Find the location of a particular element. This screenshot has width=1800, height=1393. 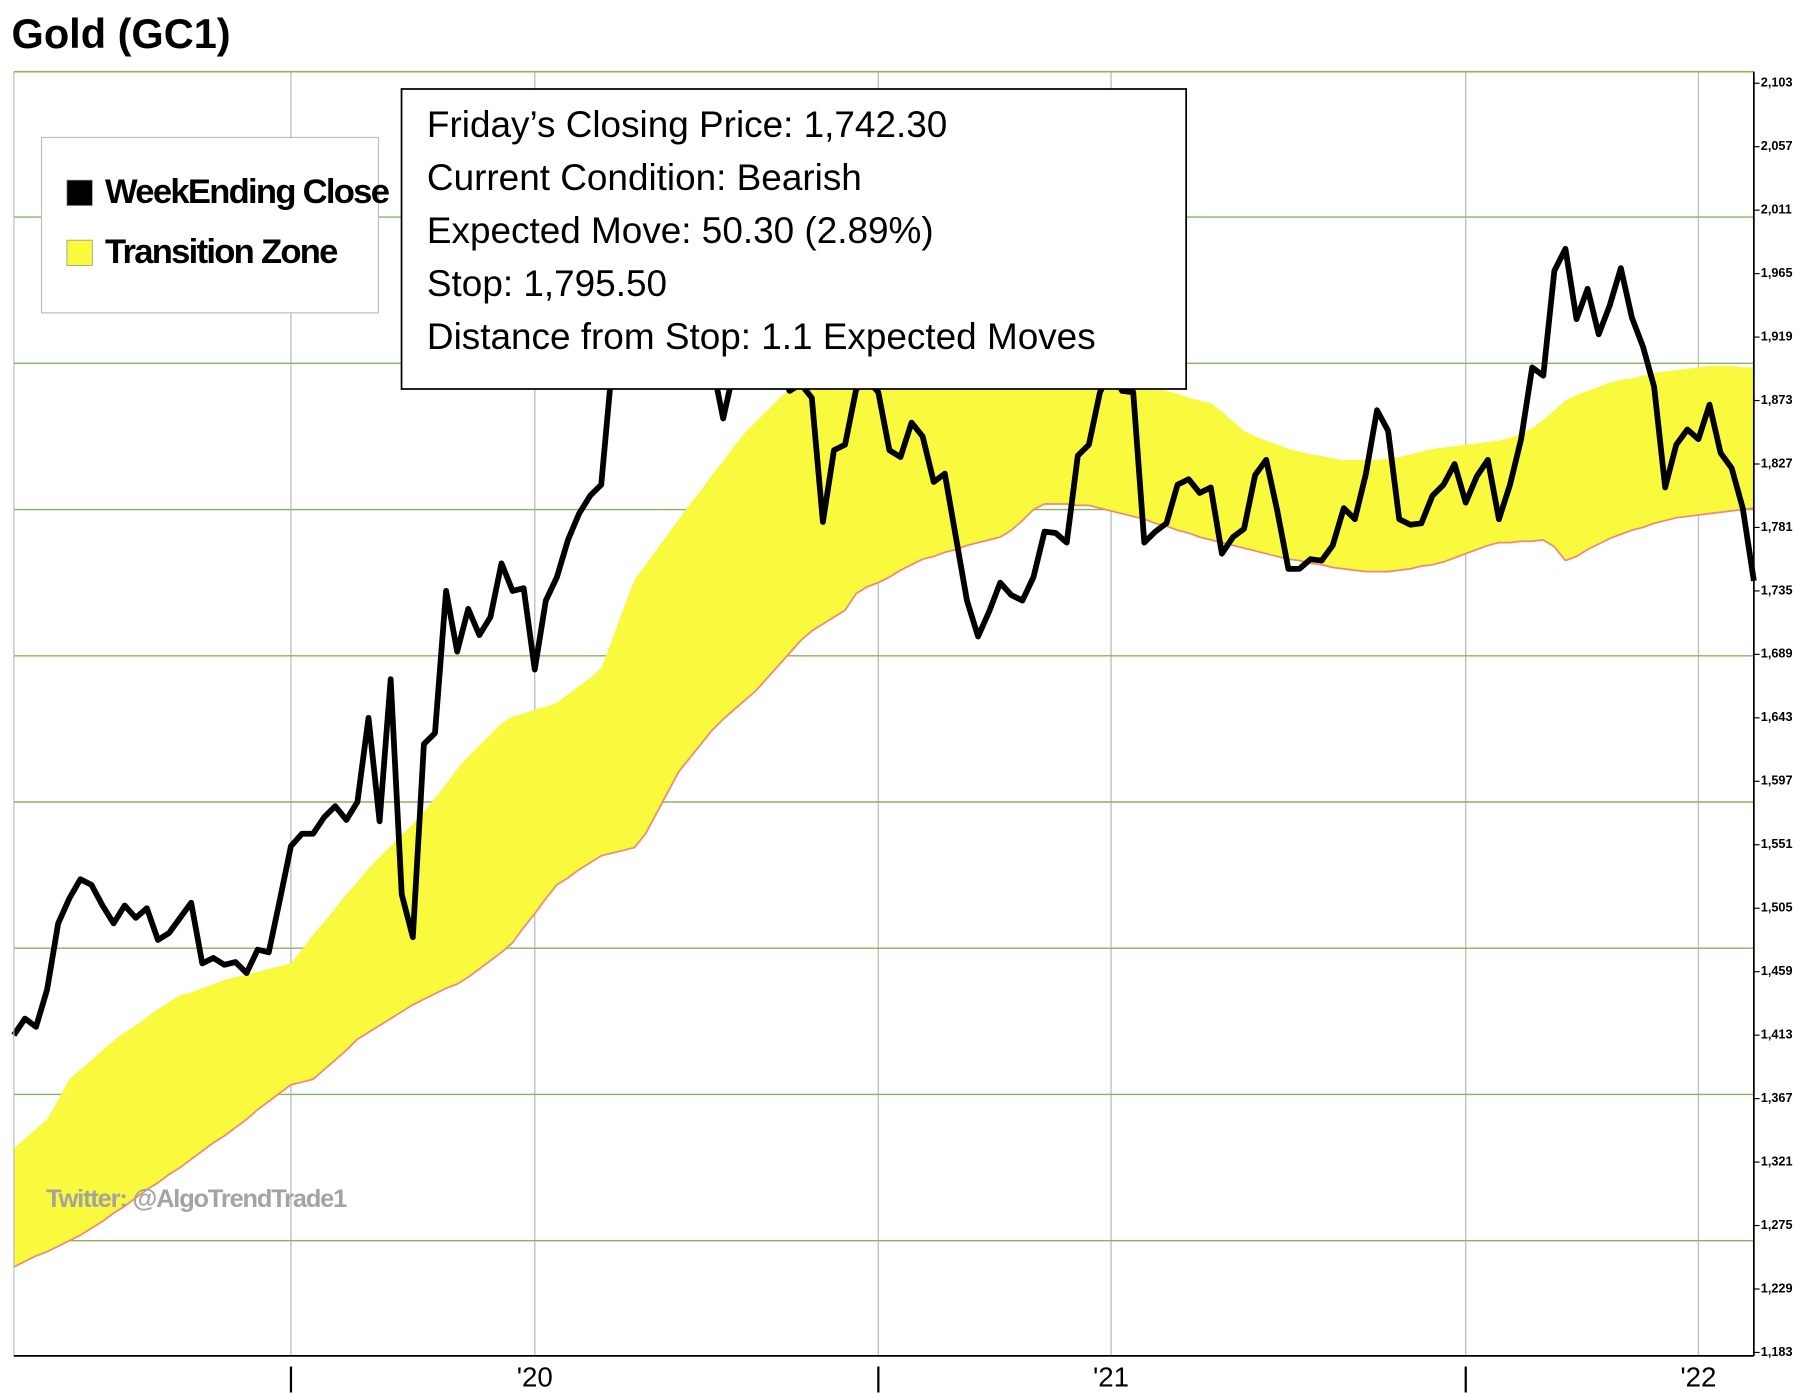

watermark: Twitter: @AlgoTrendTrade1 is located at coordinates (196, 1199).